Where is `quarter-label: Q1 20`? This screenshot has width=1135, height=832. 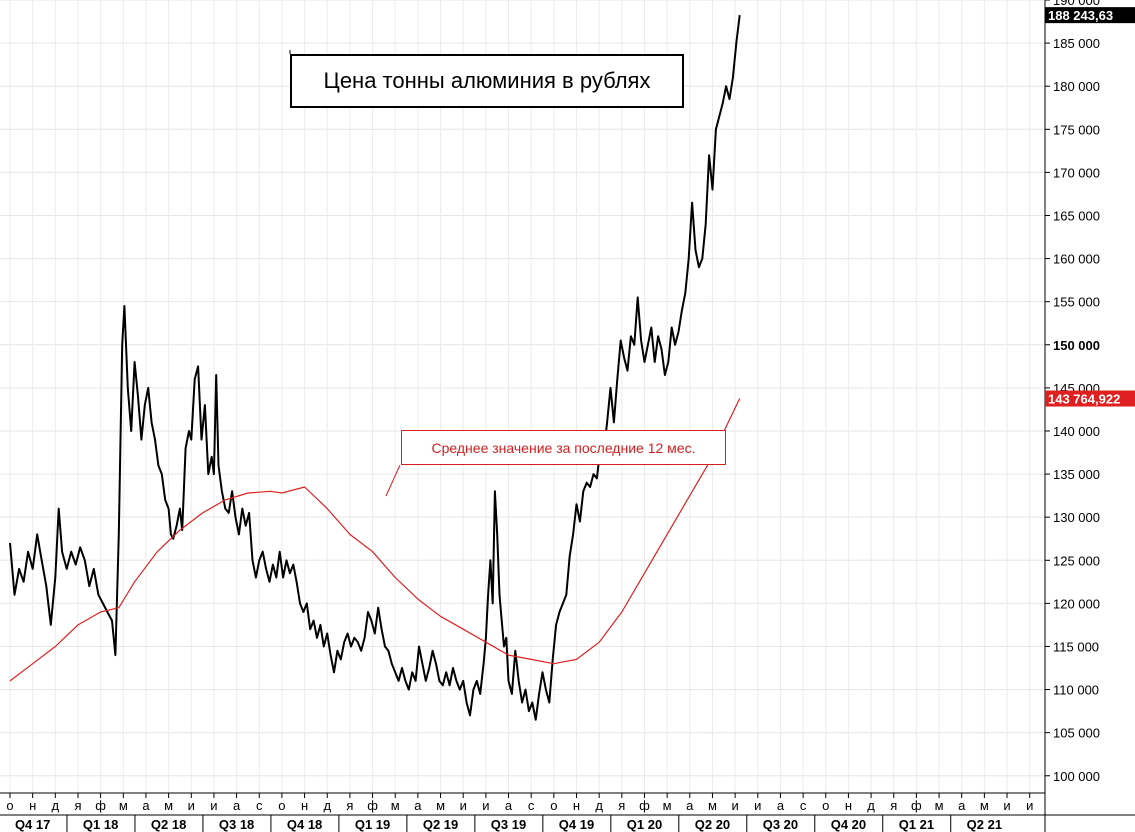 quarter-label: Q1 20 is located at coordinates (644, 824).